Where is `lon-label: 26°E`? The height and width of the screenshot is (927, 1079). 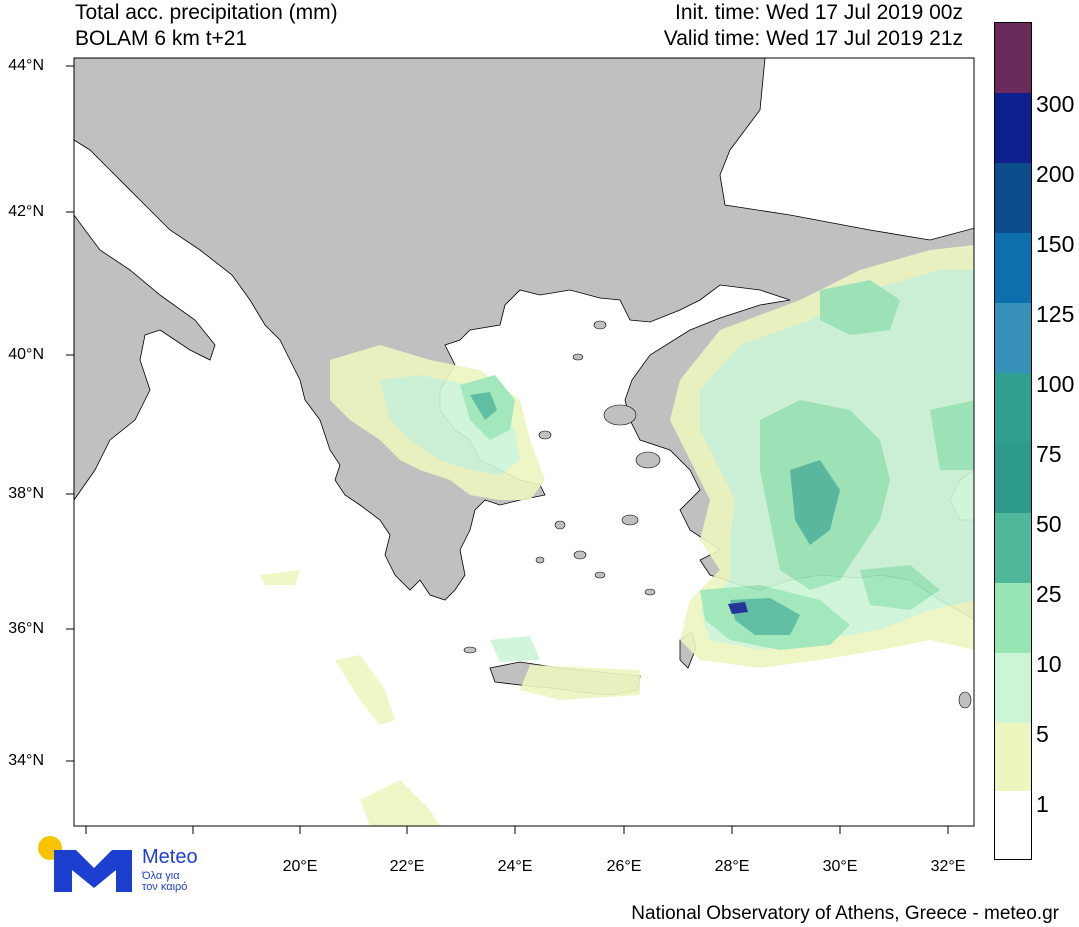 lon-label: 26°E is located at coordinates (624, 866).